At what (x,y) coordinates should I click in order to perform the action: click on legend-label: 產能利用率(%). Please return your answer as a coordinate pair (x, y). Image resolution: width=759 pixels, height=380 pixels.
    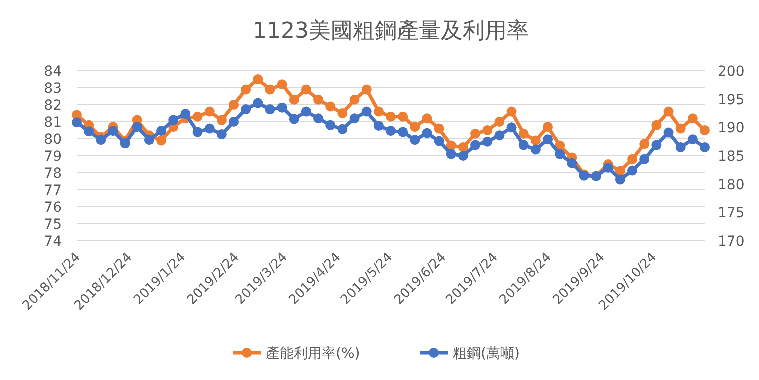
    Looking at the image, I should click on (313, 354).